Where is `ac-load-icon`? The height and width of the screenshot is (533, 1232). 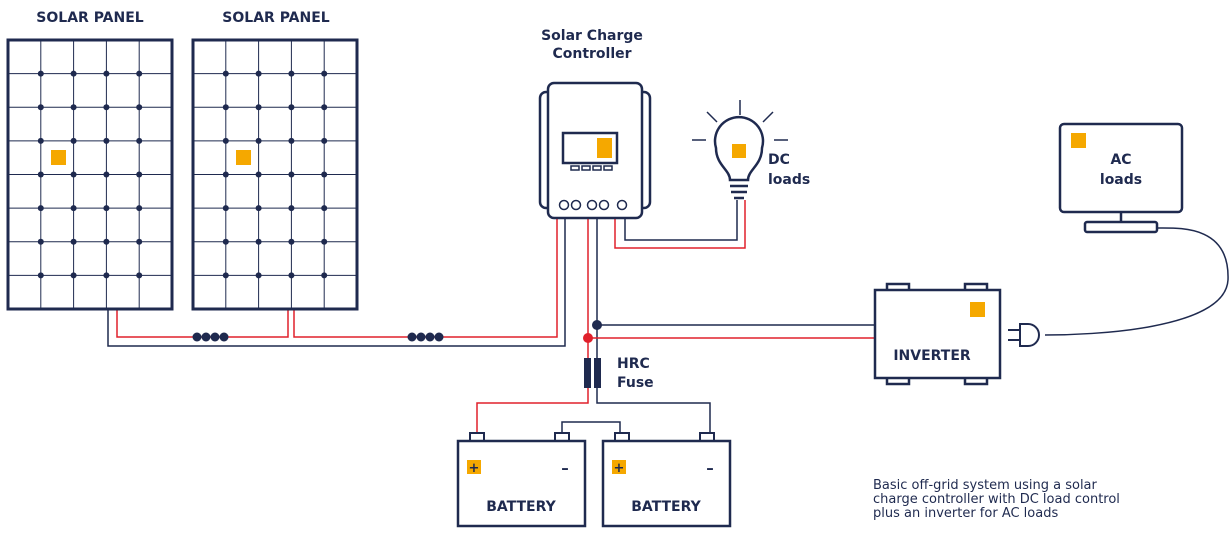
ac-load-icon is located at coordinates (1078, 140).